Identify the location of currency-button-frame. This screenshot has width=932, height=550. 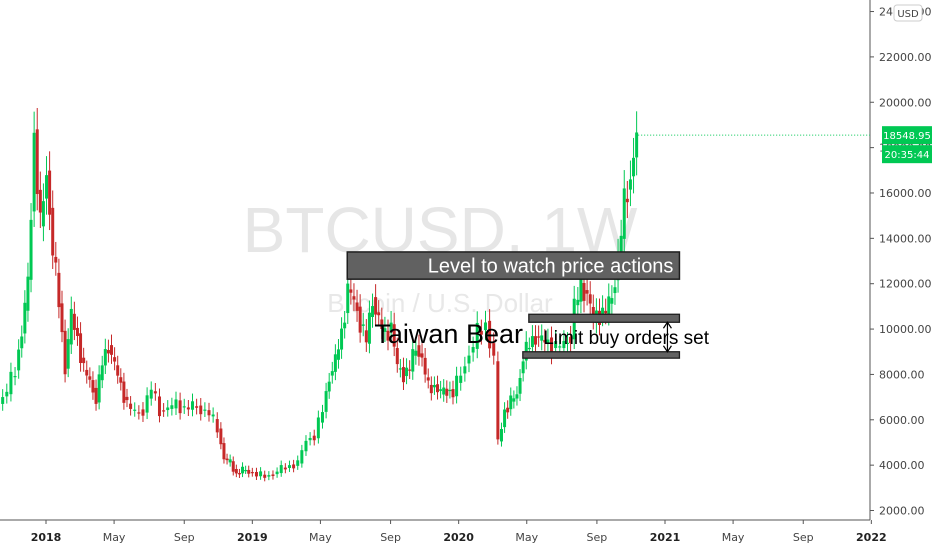
(908, 13).